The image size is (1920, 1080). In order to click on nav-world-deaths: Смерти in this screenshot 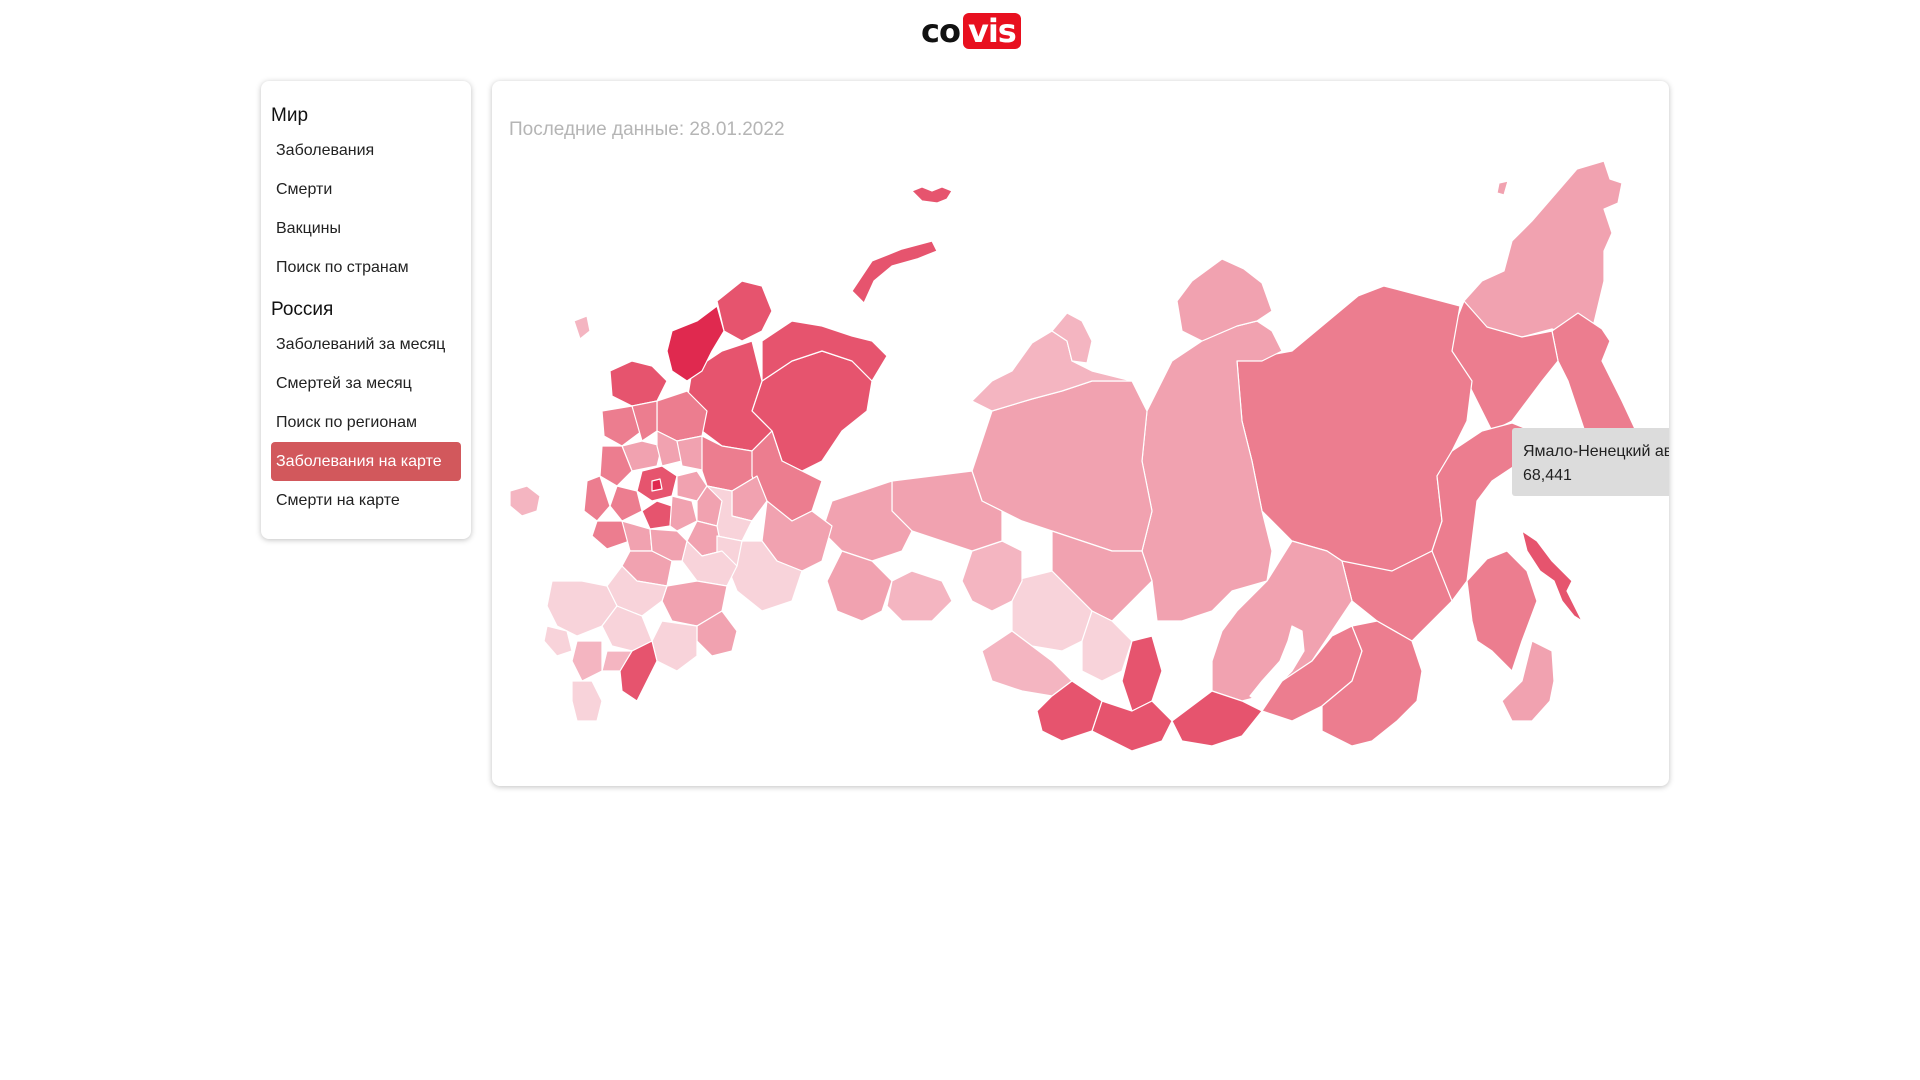, I will do `click(304, 189)`.